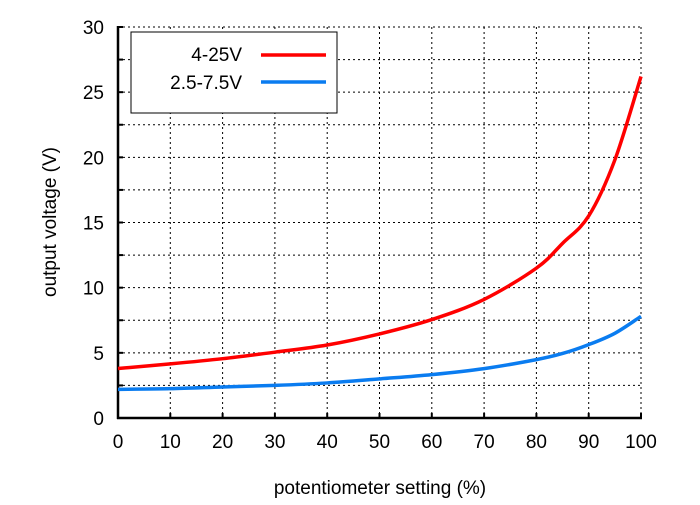  I want to click on legend-label-2-5-7-5v: 2.5-7.5V, so click(206, 83).